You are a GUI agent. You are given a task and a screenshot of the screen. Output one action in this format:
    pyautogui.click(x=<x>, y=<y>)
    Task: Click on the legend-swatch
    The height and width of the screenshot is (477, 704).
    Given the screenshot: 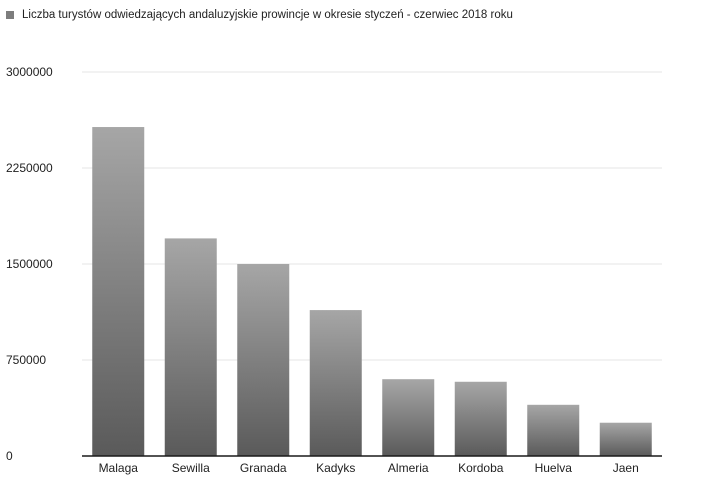 What is the action you would take?
    pyautogui.click(x=10, y=15)
    